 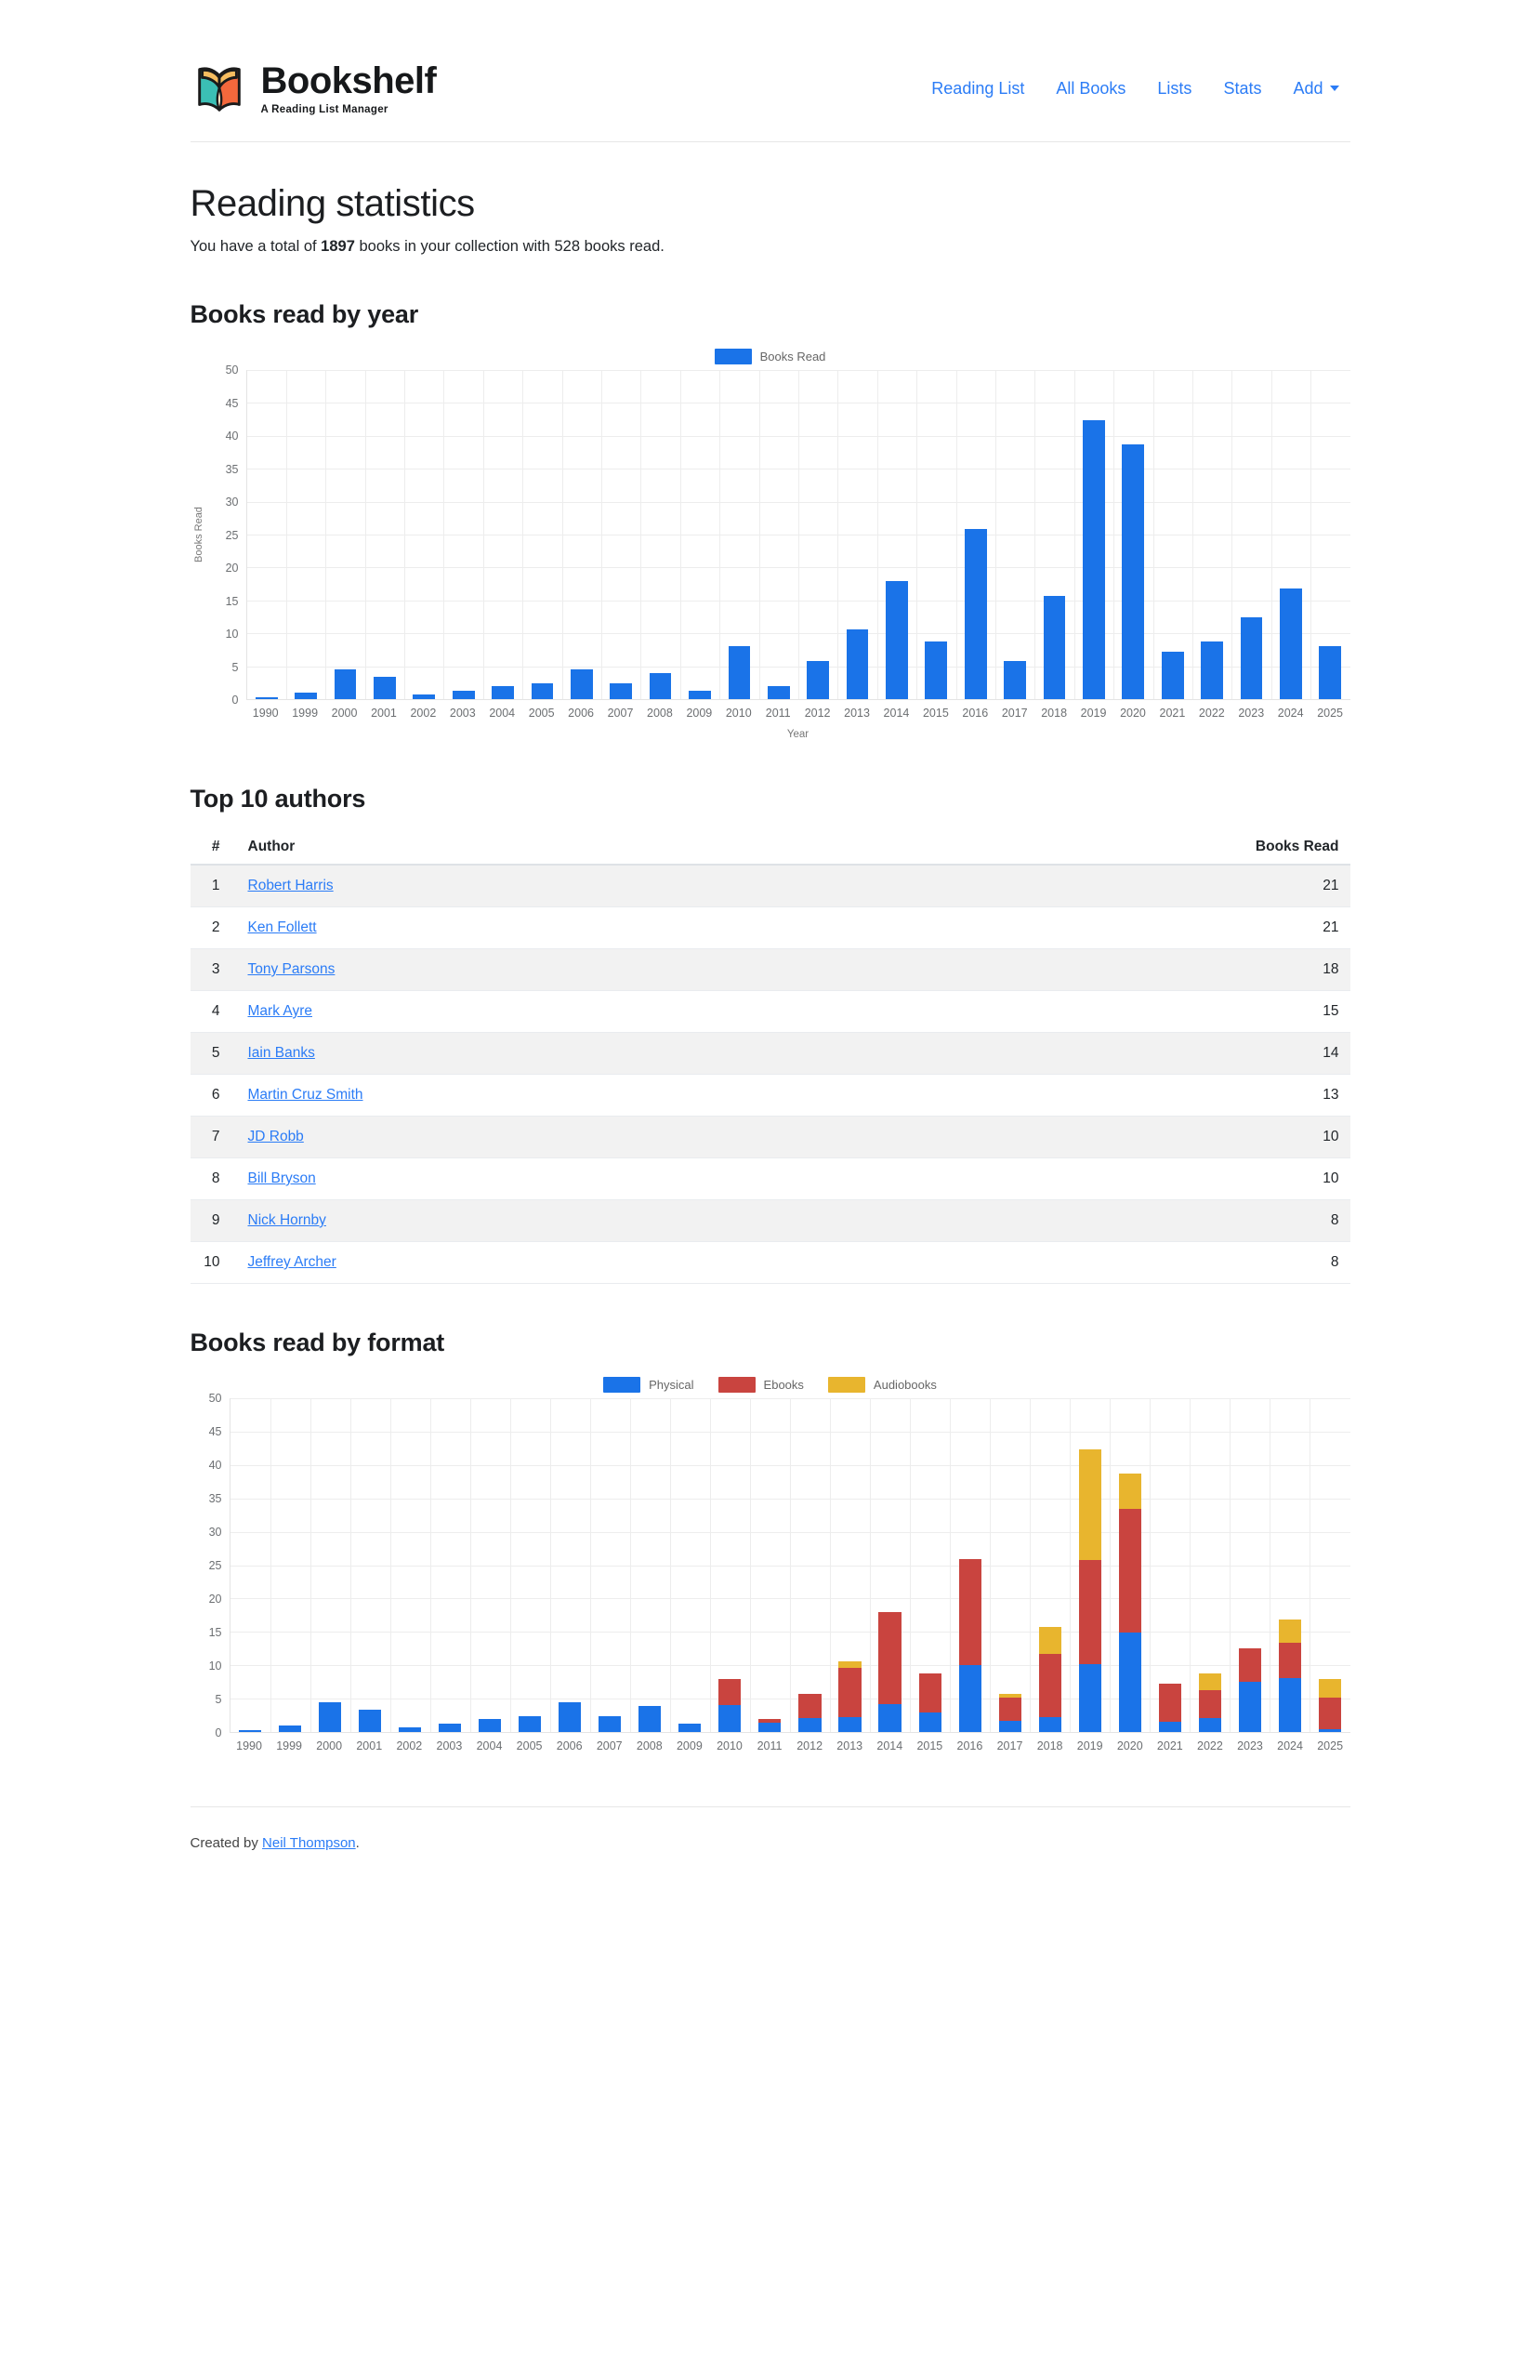 I want to click on cell-rank: 1, so click(x=210, y=886).